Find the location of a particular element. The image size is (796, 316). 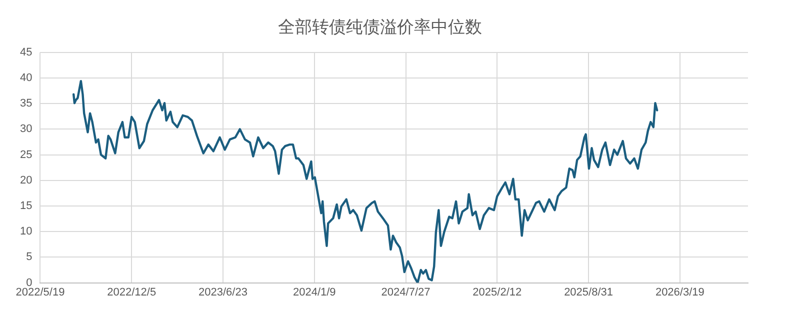

x-tick-label: 2022/12/5 is located at coordinates (131, 292).